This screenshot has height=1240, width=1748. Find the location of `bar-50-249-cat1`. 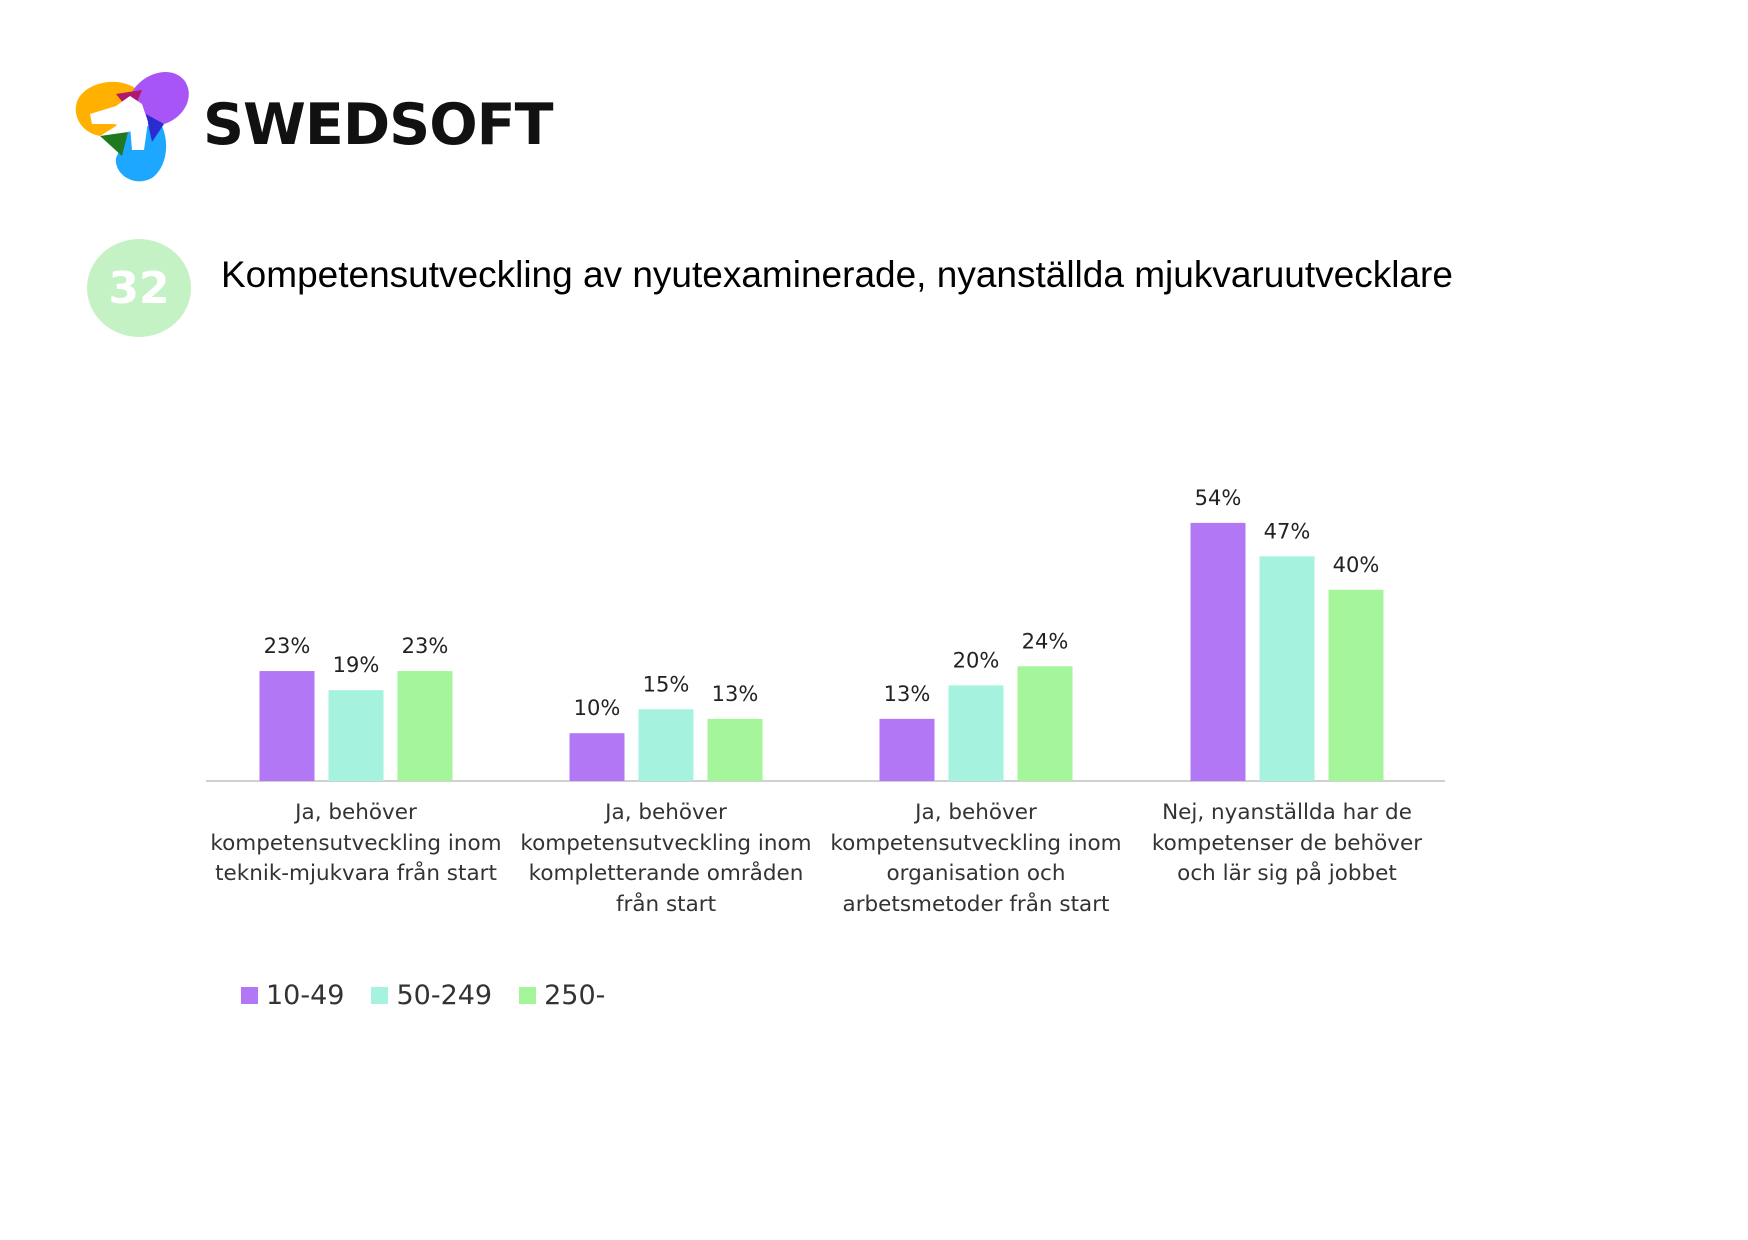

bar-50-249-cat1 is located at coordinates (356, 735).